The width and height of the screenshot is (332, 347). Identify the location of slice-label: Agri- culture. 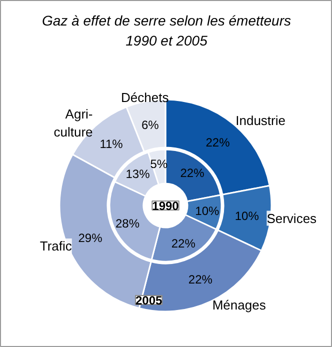
(73, 123).